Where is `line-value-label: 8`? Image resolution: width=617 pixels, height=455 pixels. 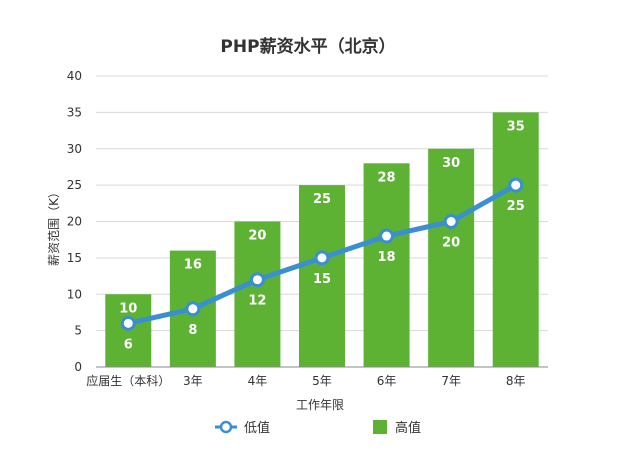
line-value-label: 8 is located at coordinates (192, 330).